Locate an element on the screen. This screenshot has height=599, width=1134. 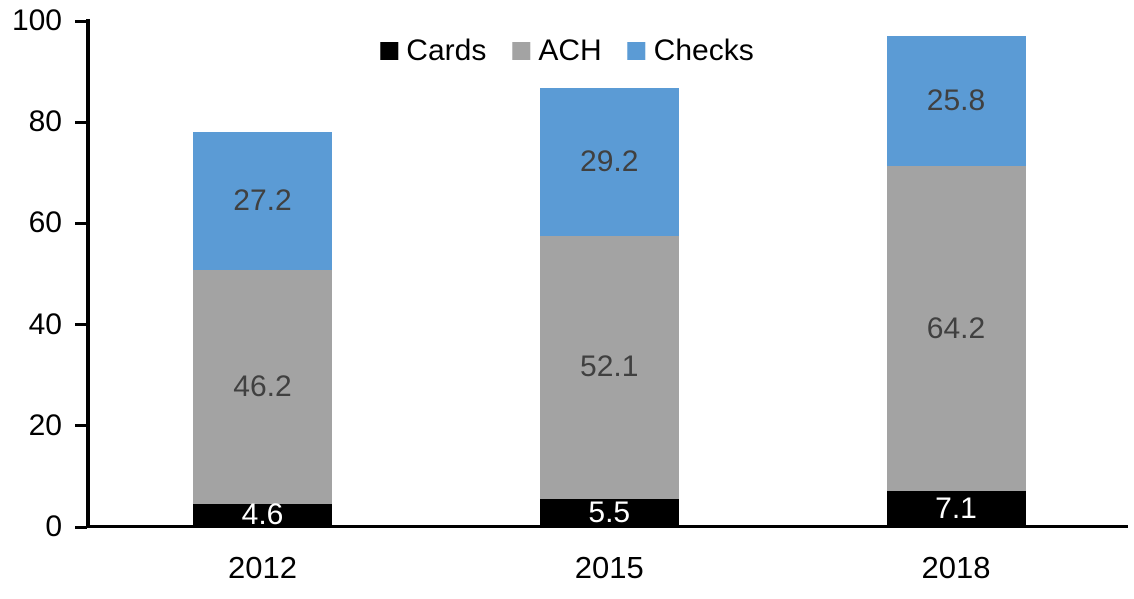
legend-label-checks: Checks is located at coordinates (703, 50).